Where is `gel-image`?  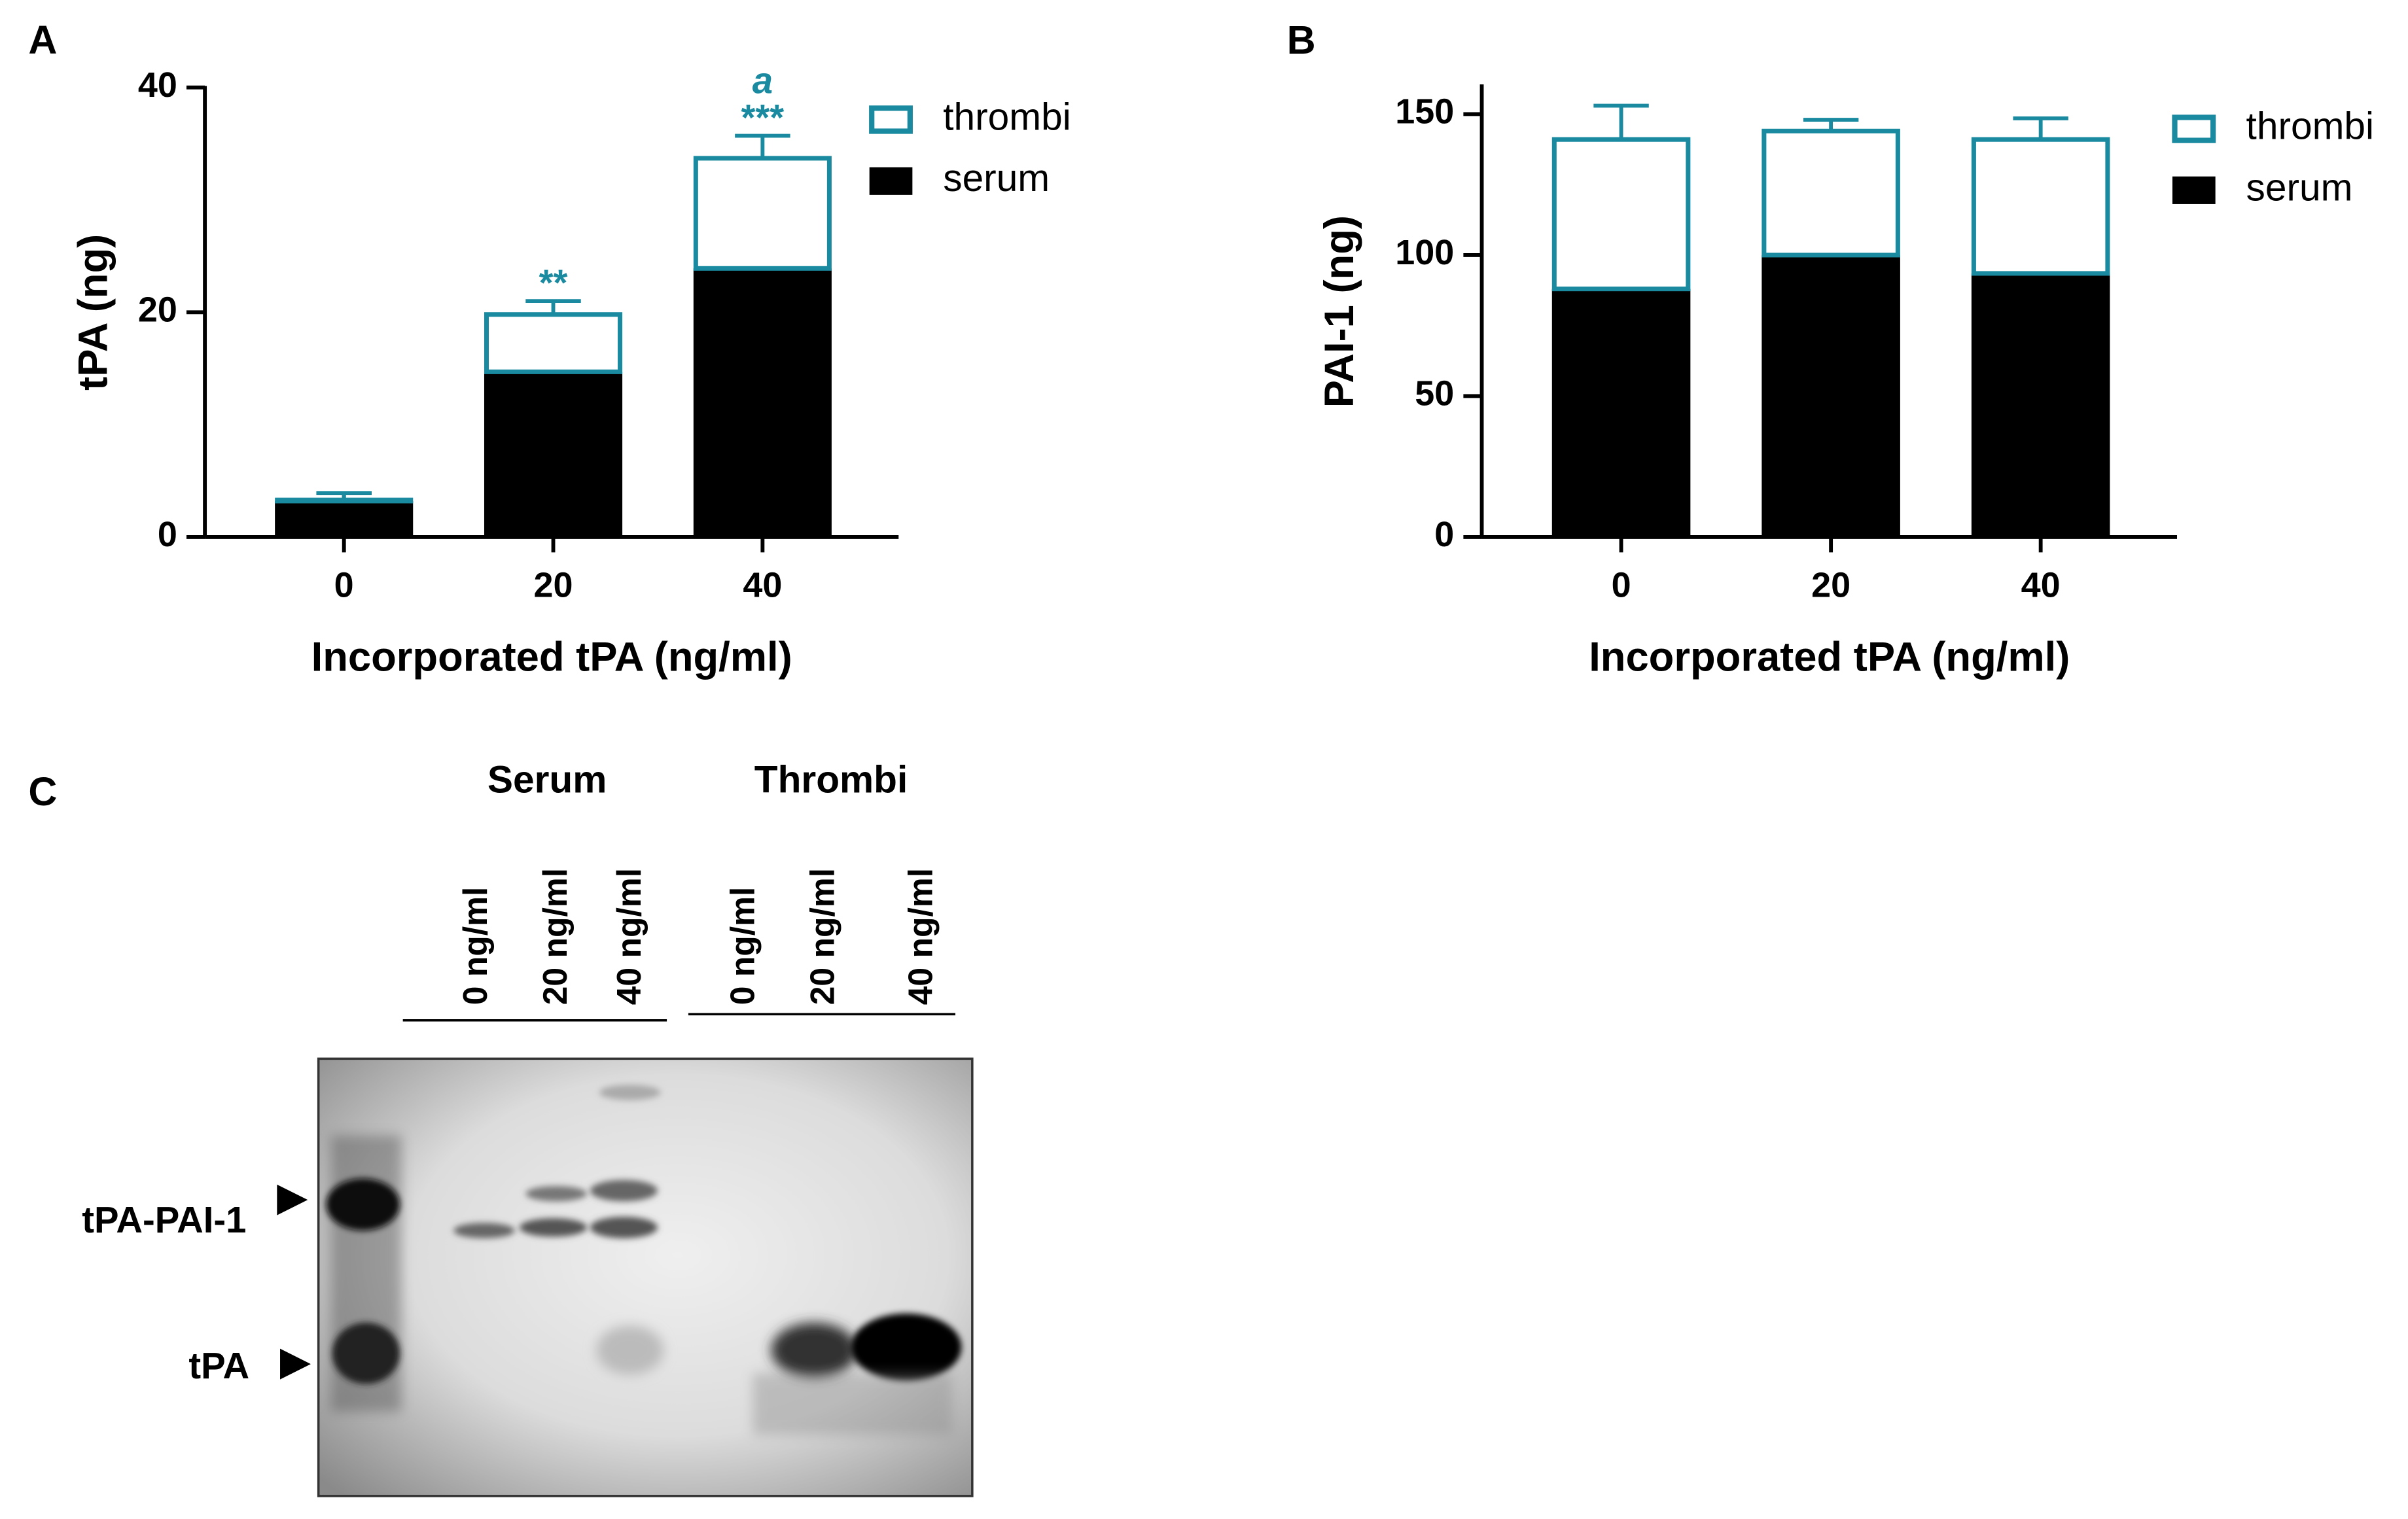
gel-image is located at coordinates (645, 1277).